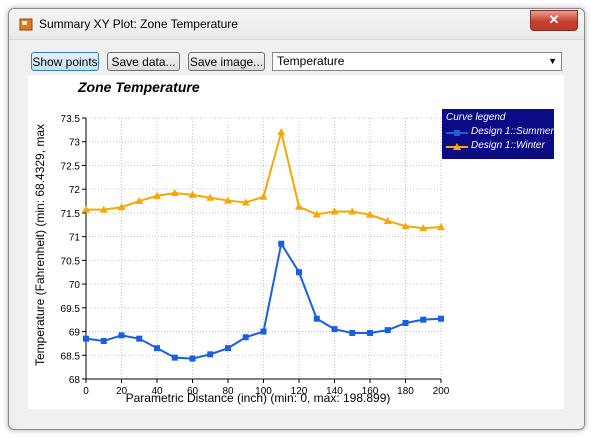 The height and width of the screenshot is (438, 591). I want to click on y-tick-label: 69.5, so click(71, 309).